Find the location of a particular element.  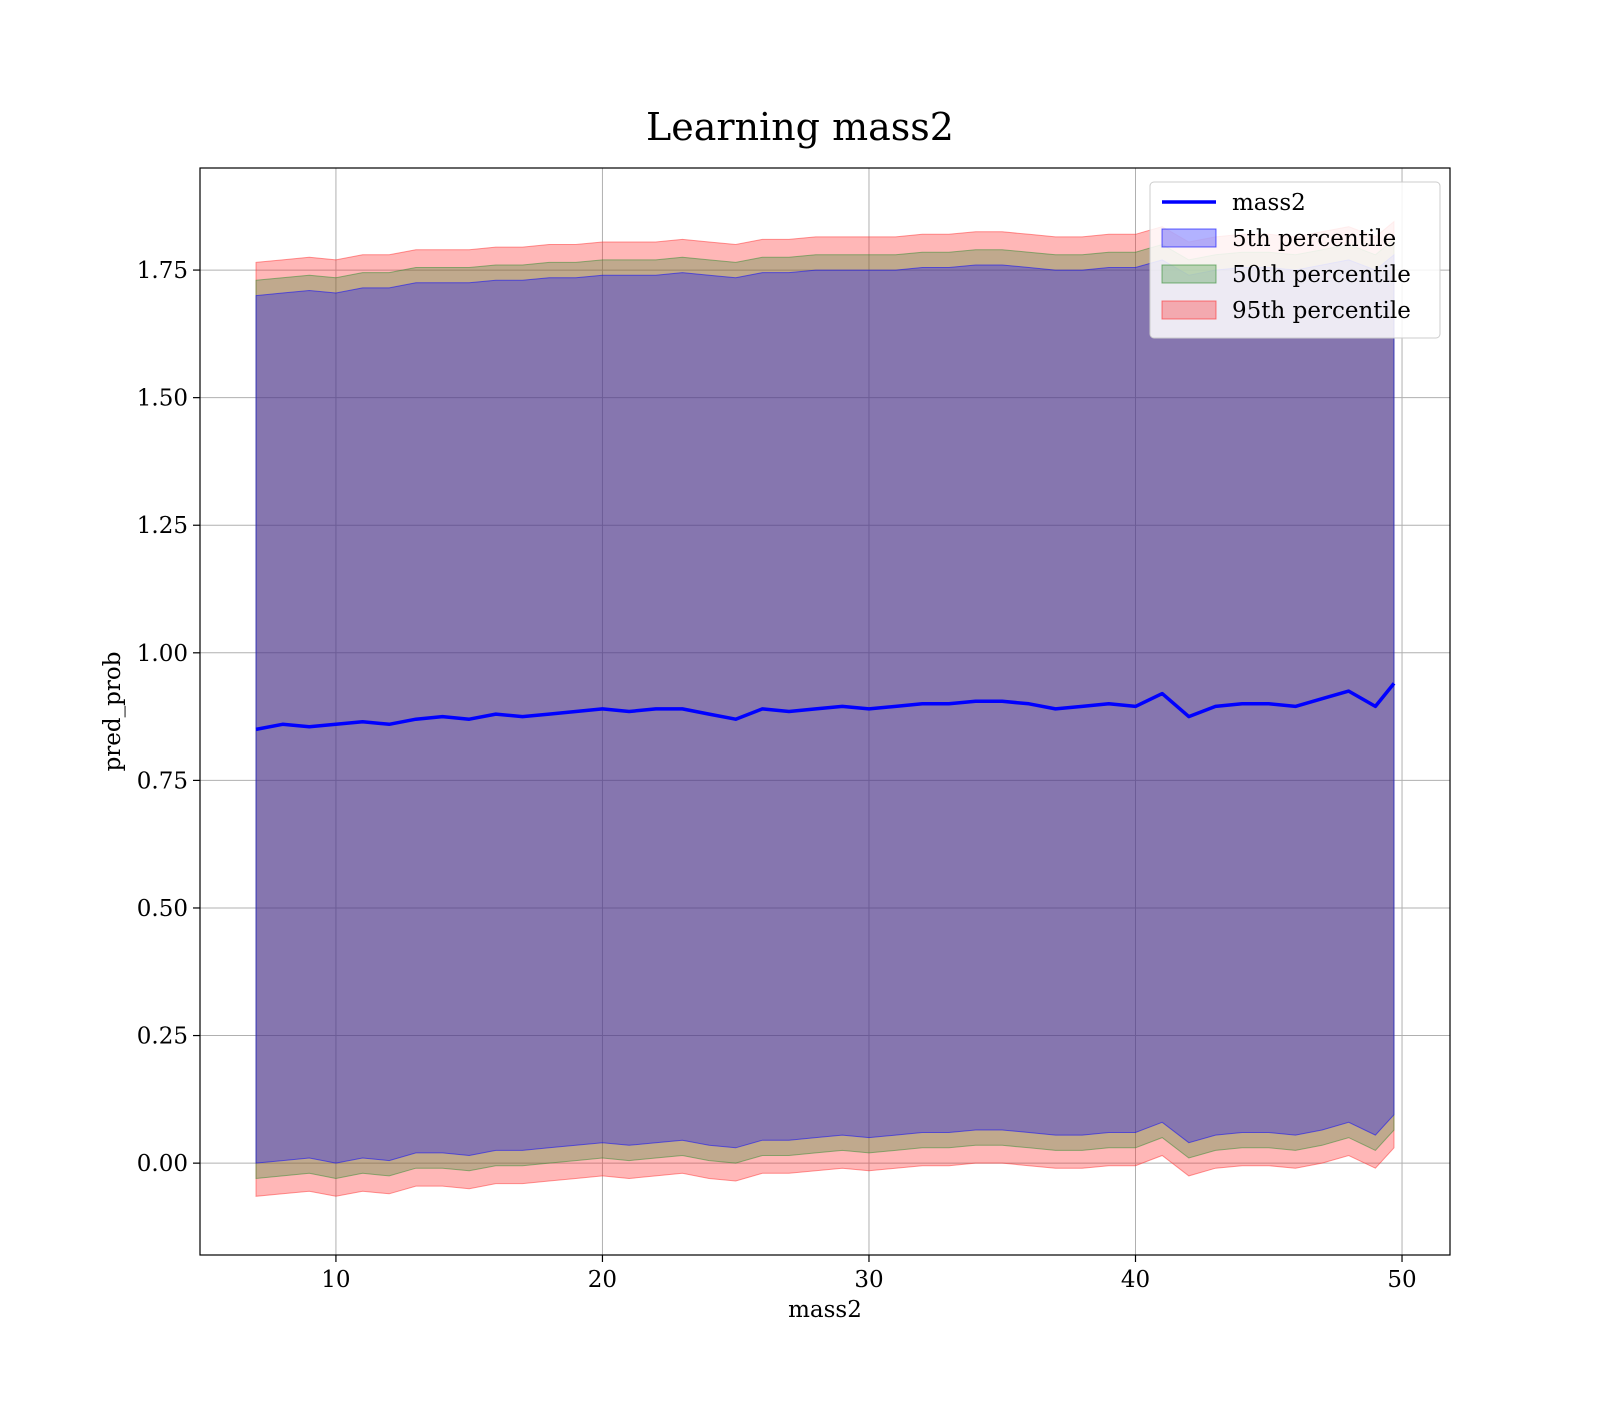

y-tick-label: 0.50 is located at coordinates (162, 909).